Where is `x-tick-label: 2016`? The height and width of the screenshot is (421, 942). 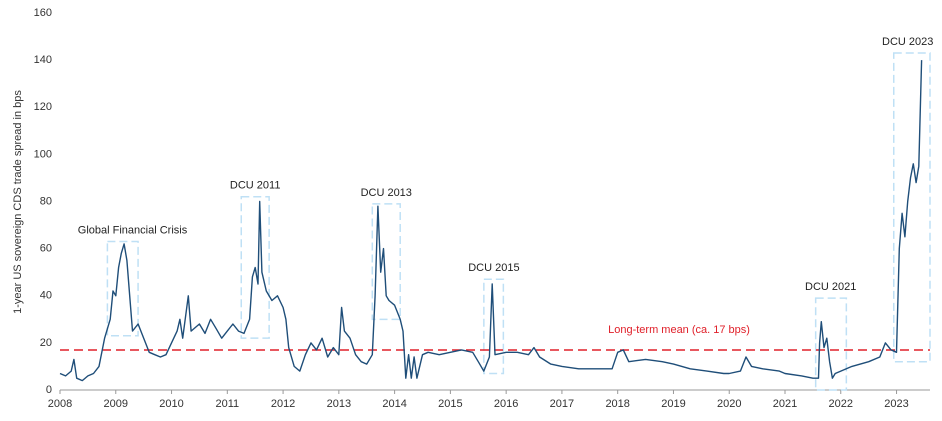 x-tick-label: 2016 is located at coordinates (506, 404).